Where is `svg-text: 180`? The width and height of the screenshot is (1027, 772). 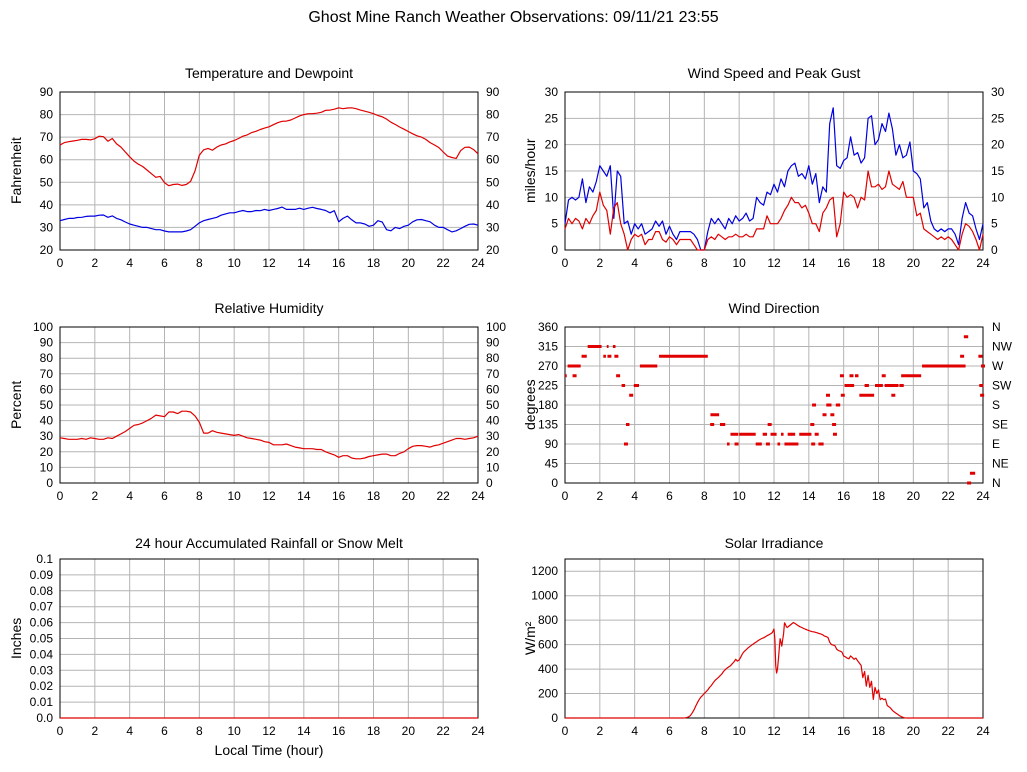 svg-text: 180 is located at coordinates (548, 405).